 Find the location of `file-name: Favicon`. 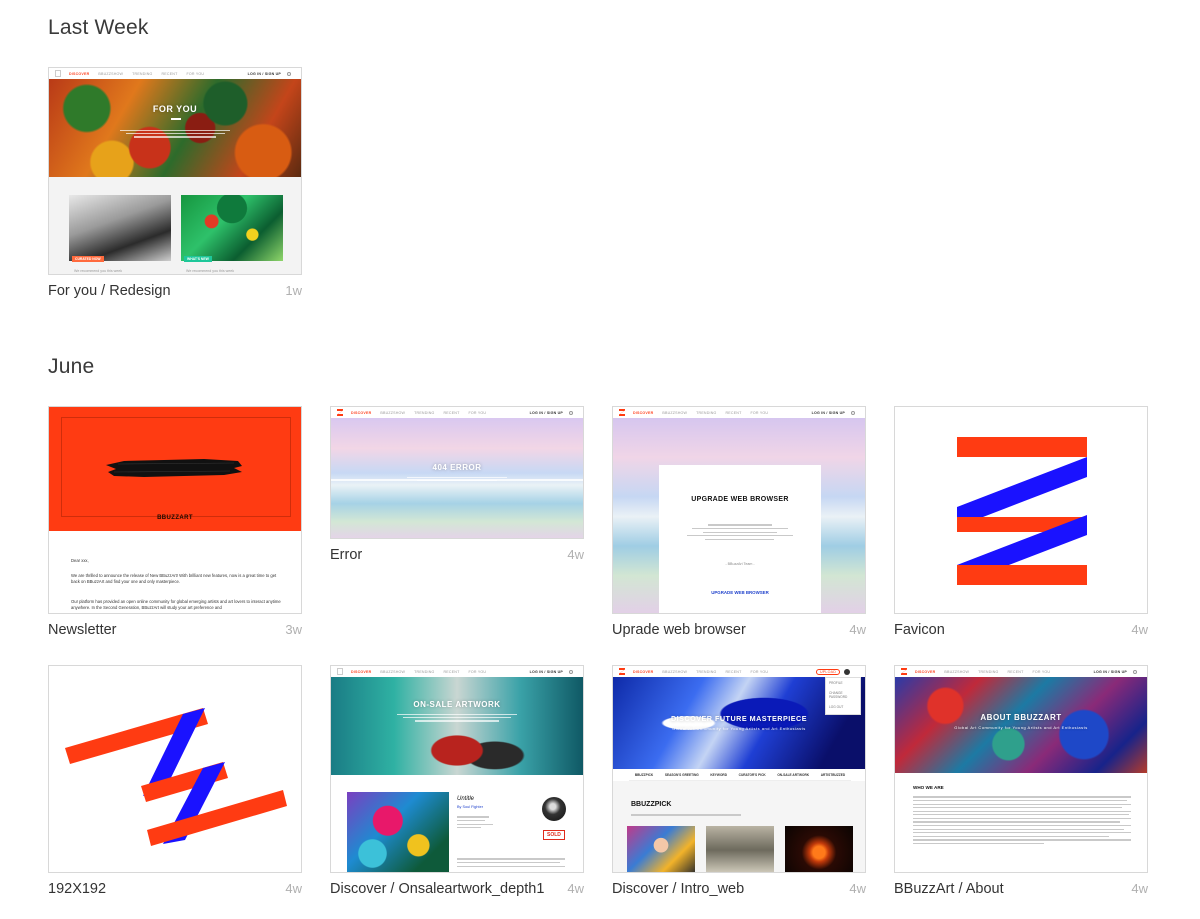

file-name: Favicon is located at coordinates (919, 630).